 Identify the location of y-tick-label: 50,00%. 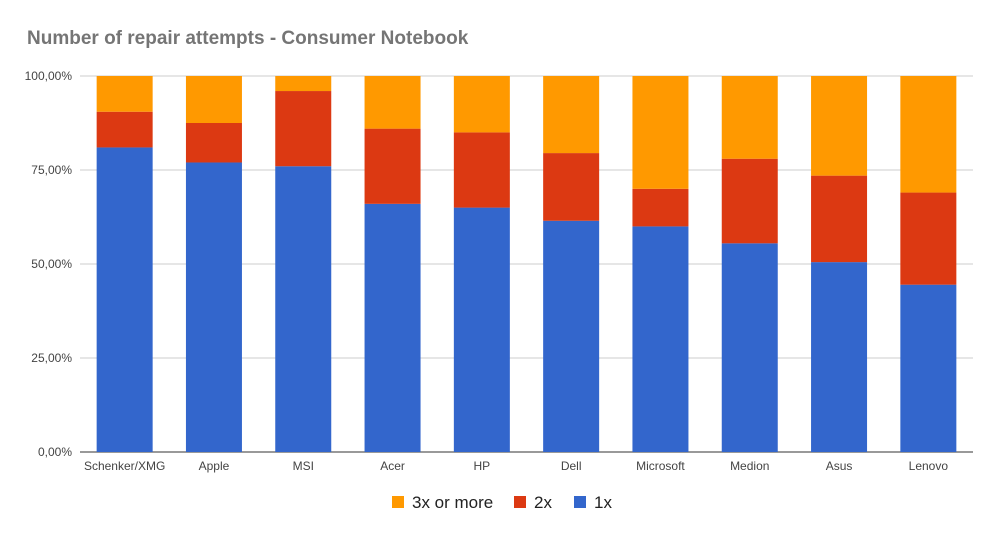
(51, 264).